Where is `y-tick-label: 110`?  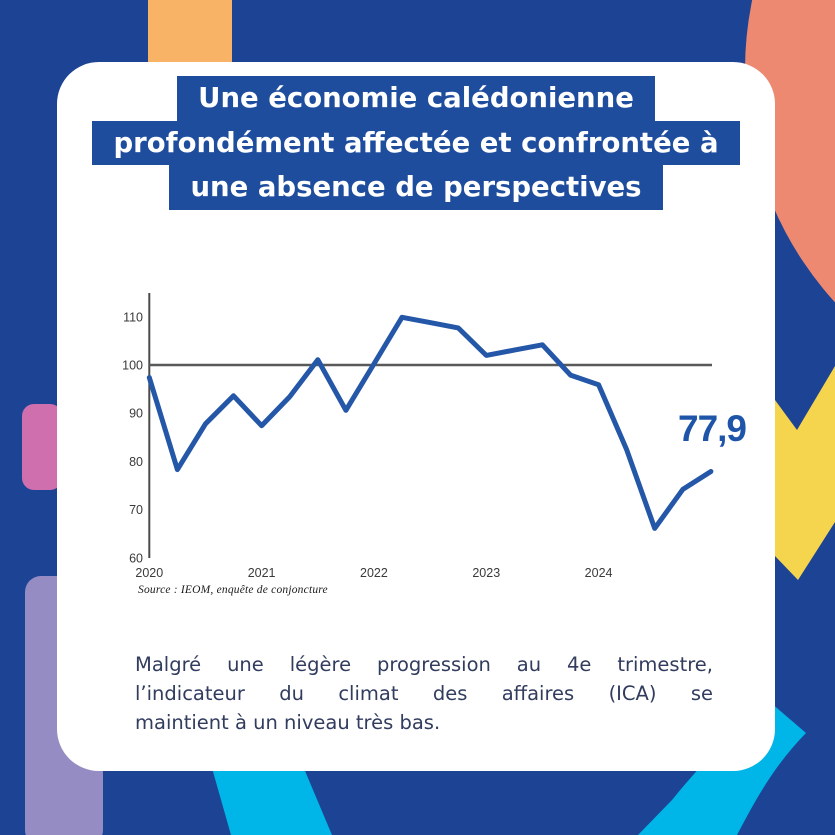
y-tick-label: 110 is located at coordinates (133, 317).